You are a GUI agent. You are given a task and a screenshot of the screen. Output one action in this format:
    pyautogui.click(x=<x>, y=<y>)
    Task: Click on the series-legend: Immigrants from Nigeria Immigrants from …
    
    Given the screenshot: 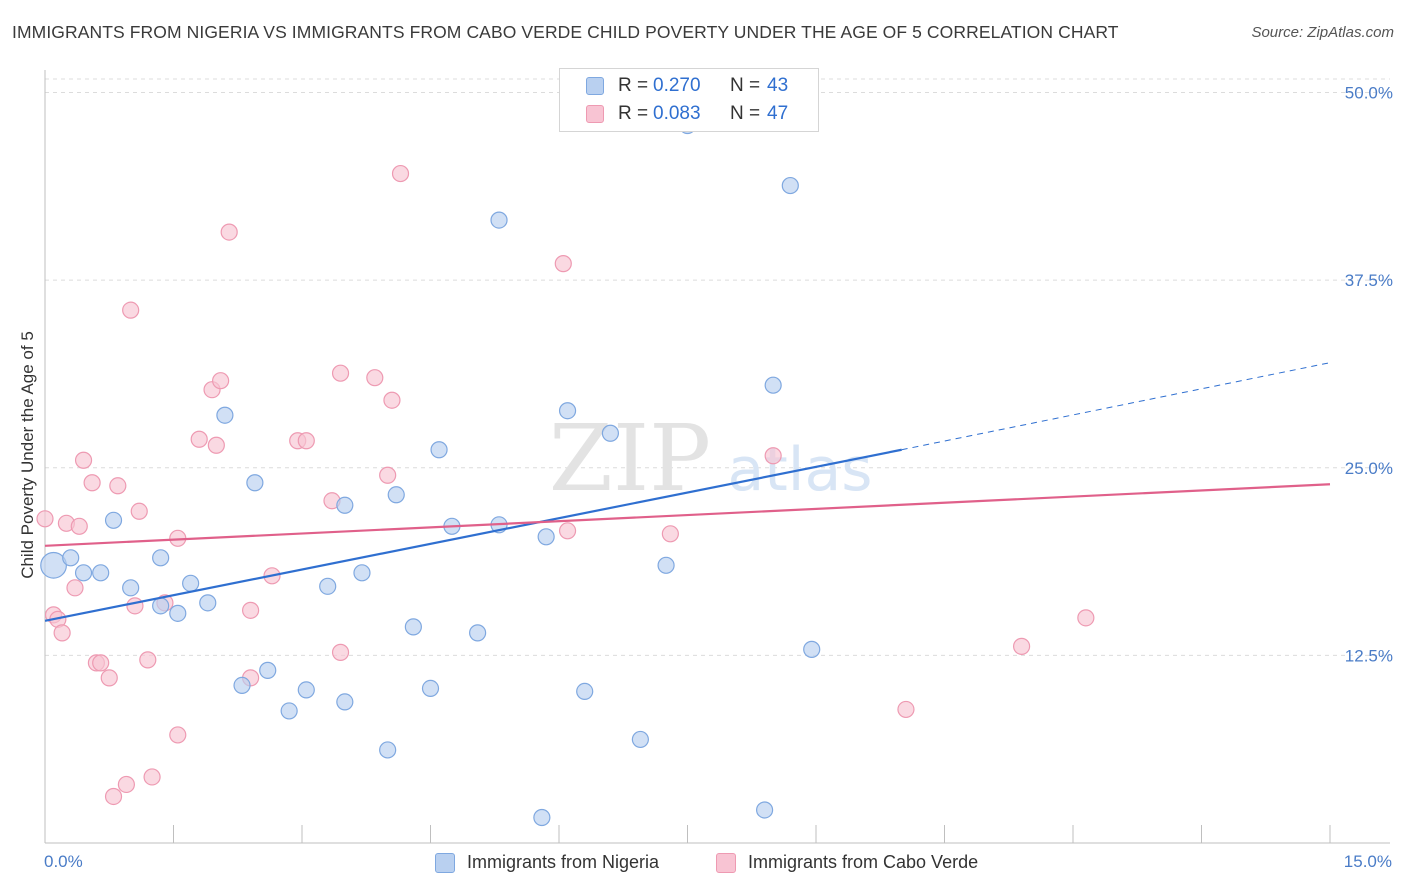 What is the action you would take?
    pyautogui.click(x=703, y=865)
    